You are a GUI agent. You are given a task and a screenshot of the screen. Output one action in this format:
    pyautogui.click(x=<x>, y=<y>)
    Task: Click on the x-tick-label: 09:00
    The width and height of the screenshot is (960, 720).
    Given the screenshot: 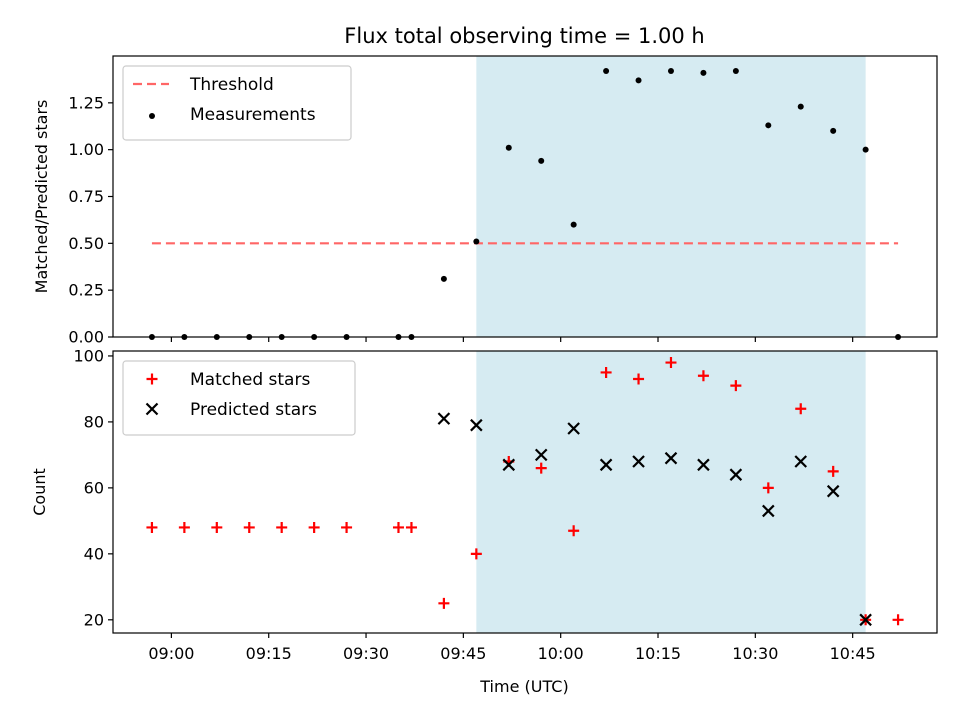 What is the action you would take?
    pyautogui.click(x=171, y=653)
    